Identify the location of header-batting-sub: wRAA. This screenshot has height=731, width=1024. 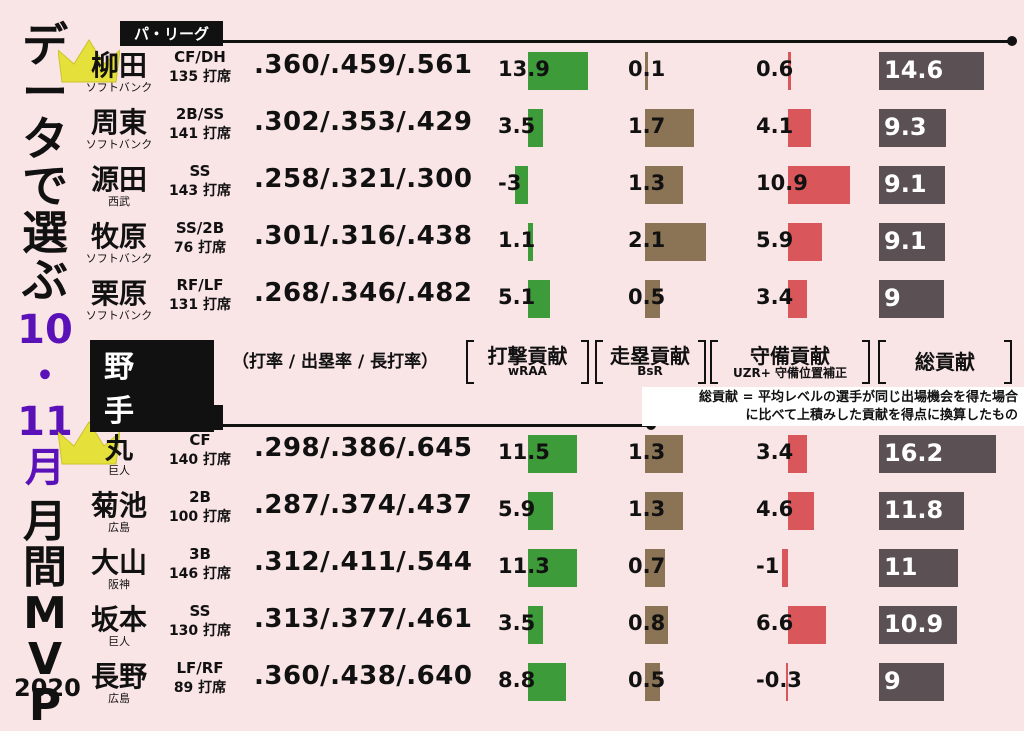
(527, 371).